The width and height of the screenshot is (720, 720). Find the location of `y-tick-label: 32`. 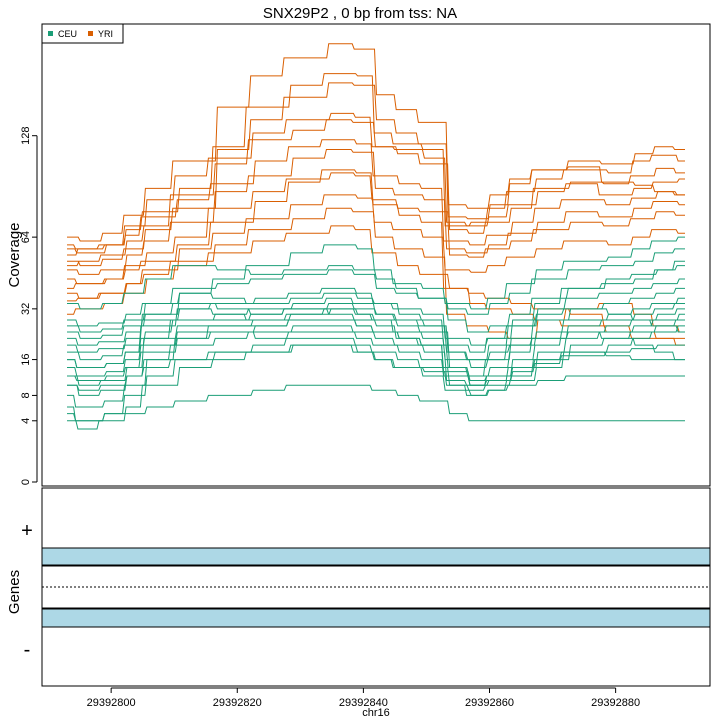

y-tick-label: 32 is located at coordinates (26, 309).